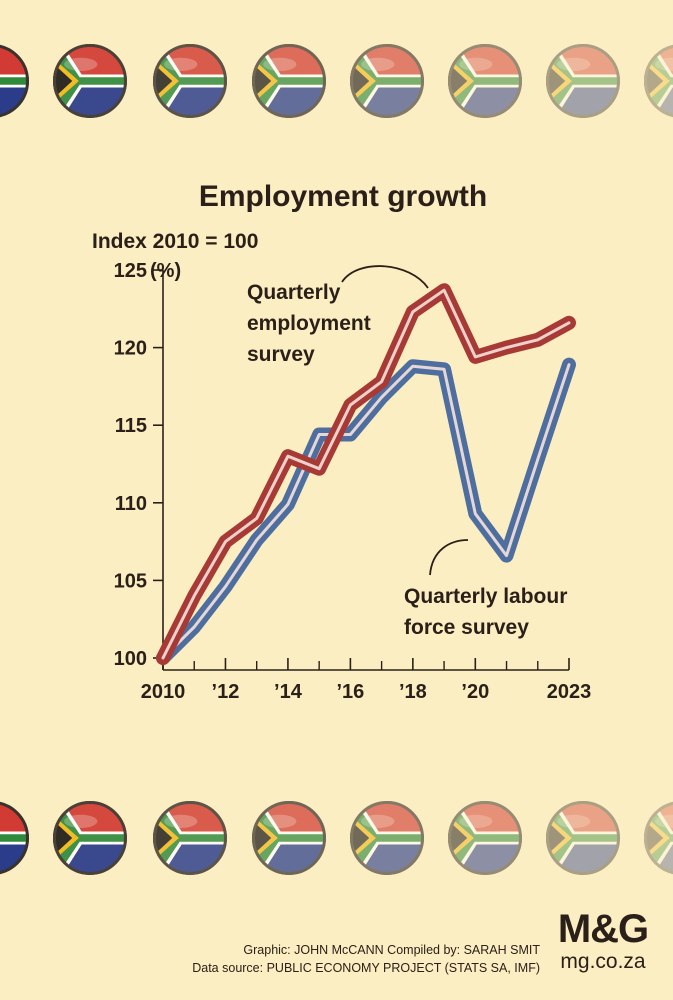  I want to click on x-tick-label: ’12, so click(226, 692).